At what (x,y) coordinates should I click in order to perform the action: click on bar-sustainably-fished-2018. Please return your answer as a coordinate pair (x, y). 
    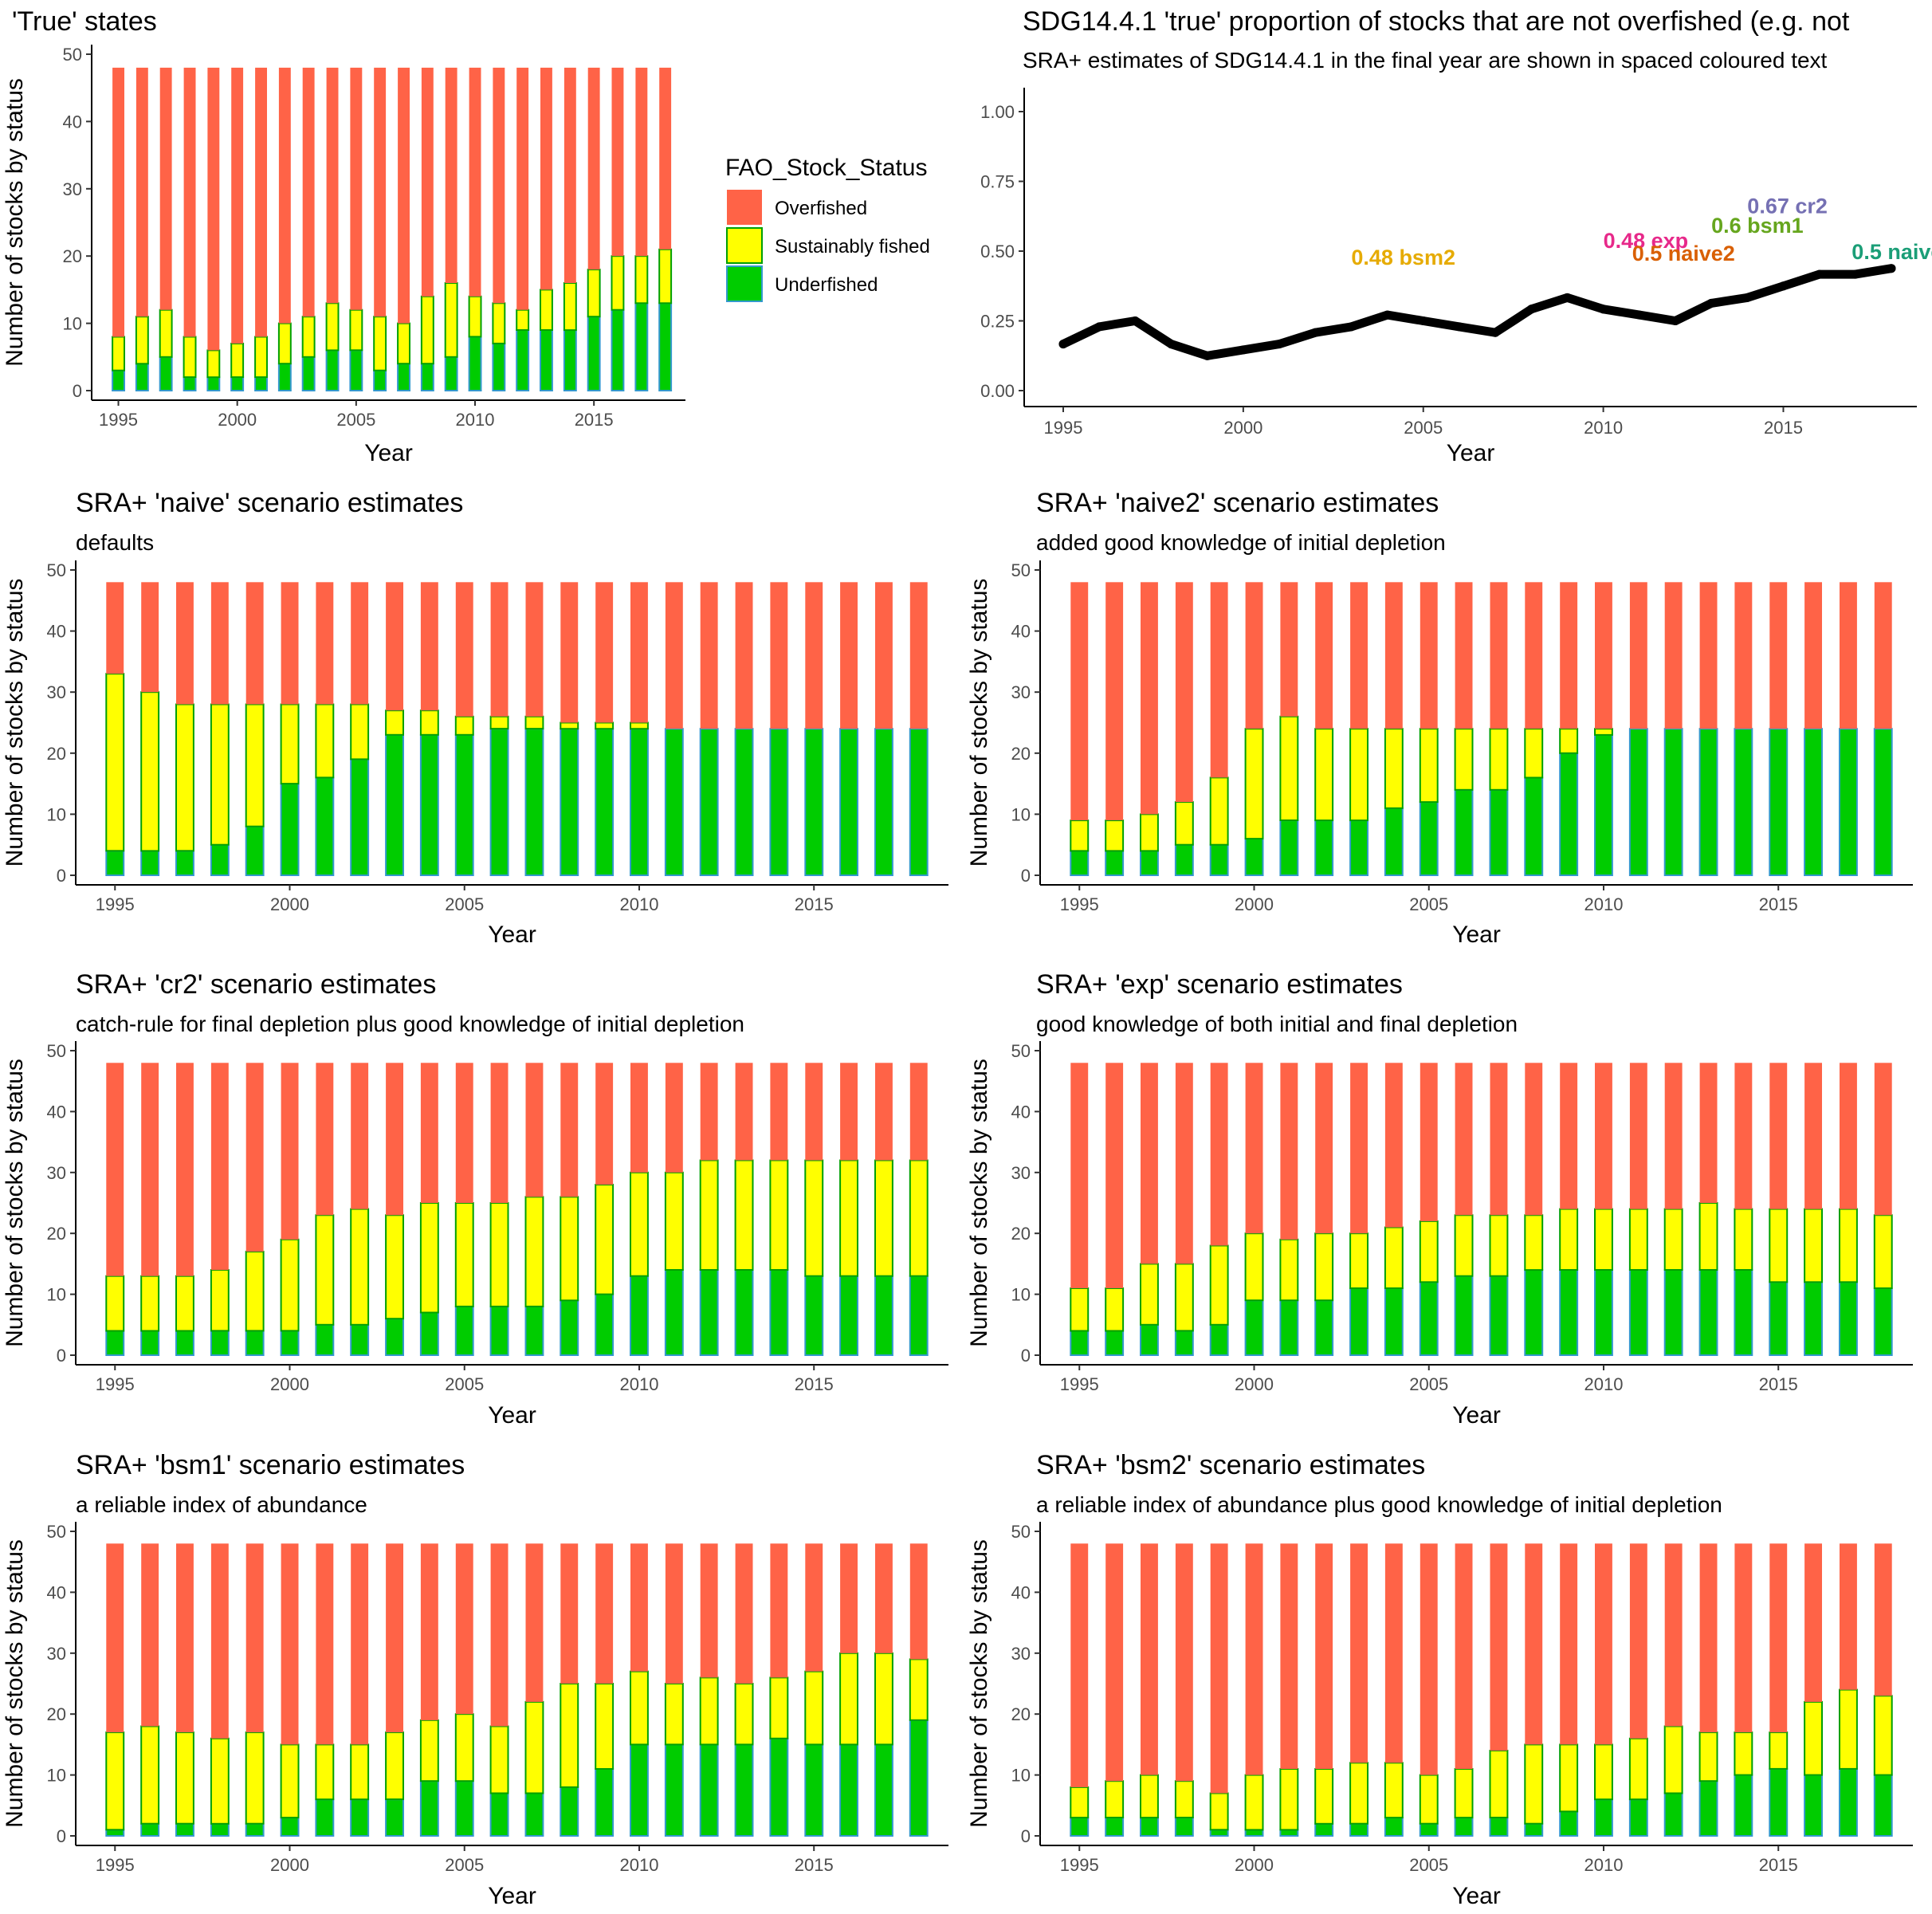
    Looking at the image, I should click on (919, 1218).